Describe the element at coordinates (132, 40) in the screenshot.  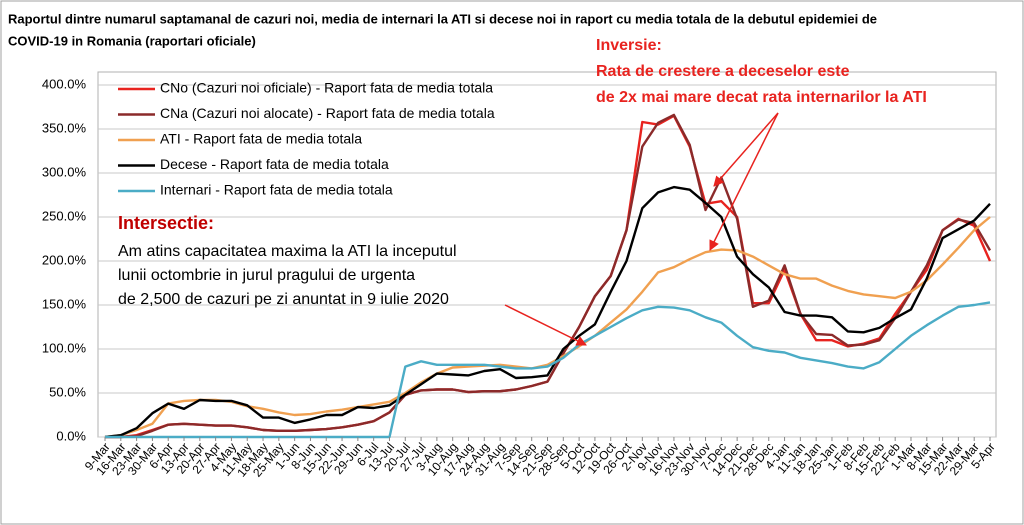
I see `chart-title: COVID-19 in Romania (raportari oficiale)` at that location.